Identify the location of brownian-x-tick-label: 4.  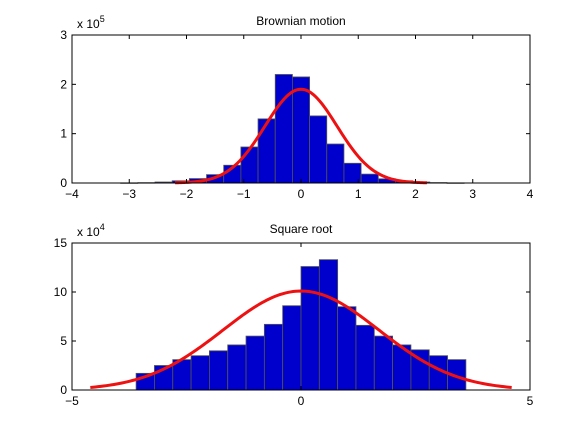
(530, 194).